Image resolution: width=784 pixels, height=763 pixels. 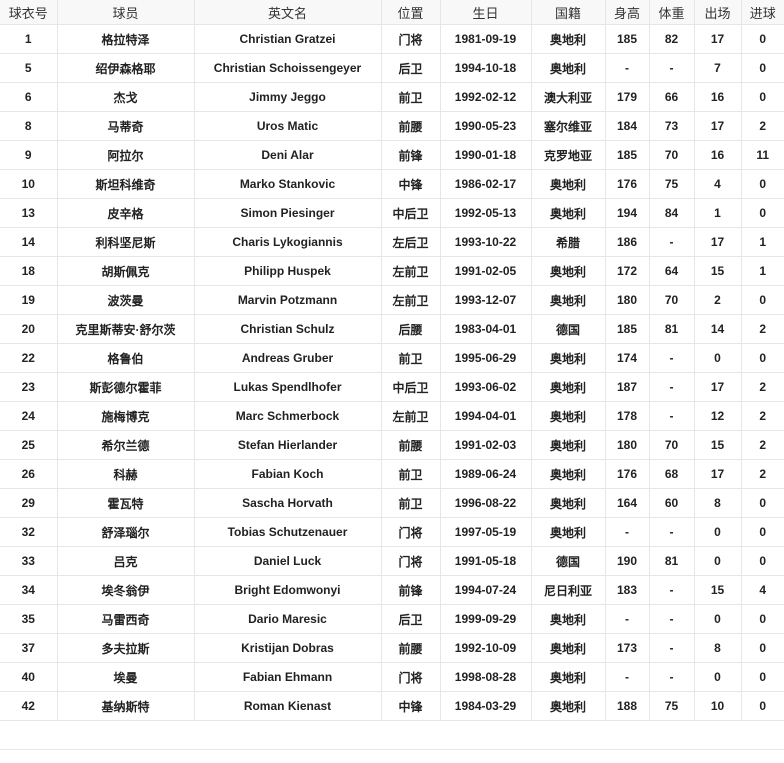 What do you see at coordinates (410, 561) in the screenshot?
I see `cell-position: 门将` at bounding box center [410, 561].